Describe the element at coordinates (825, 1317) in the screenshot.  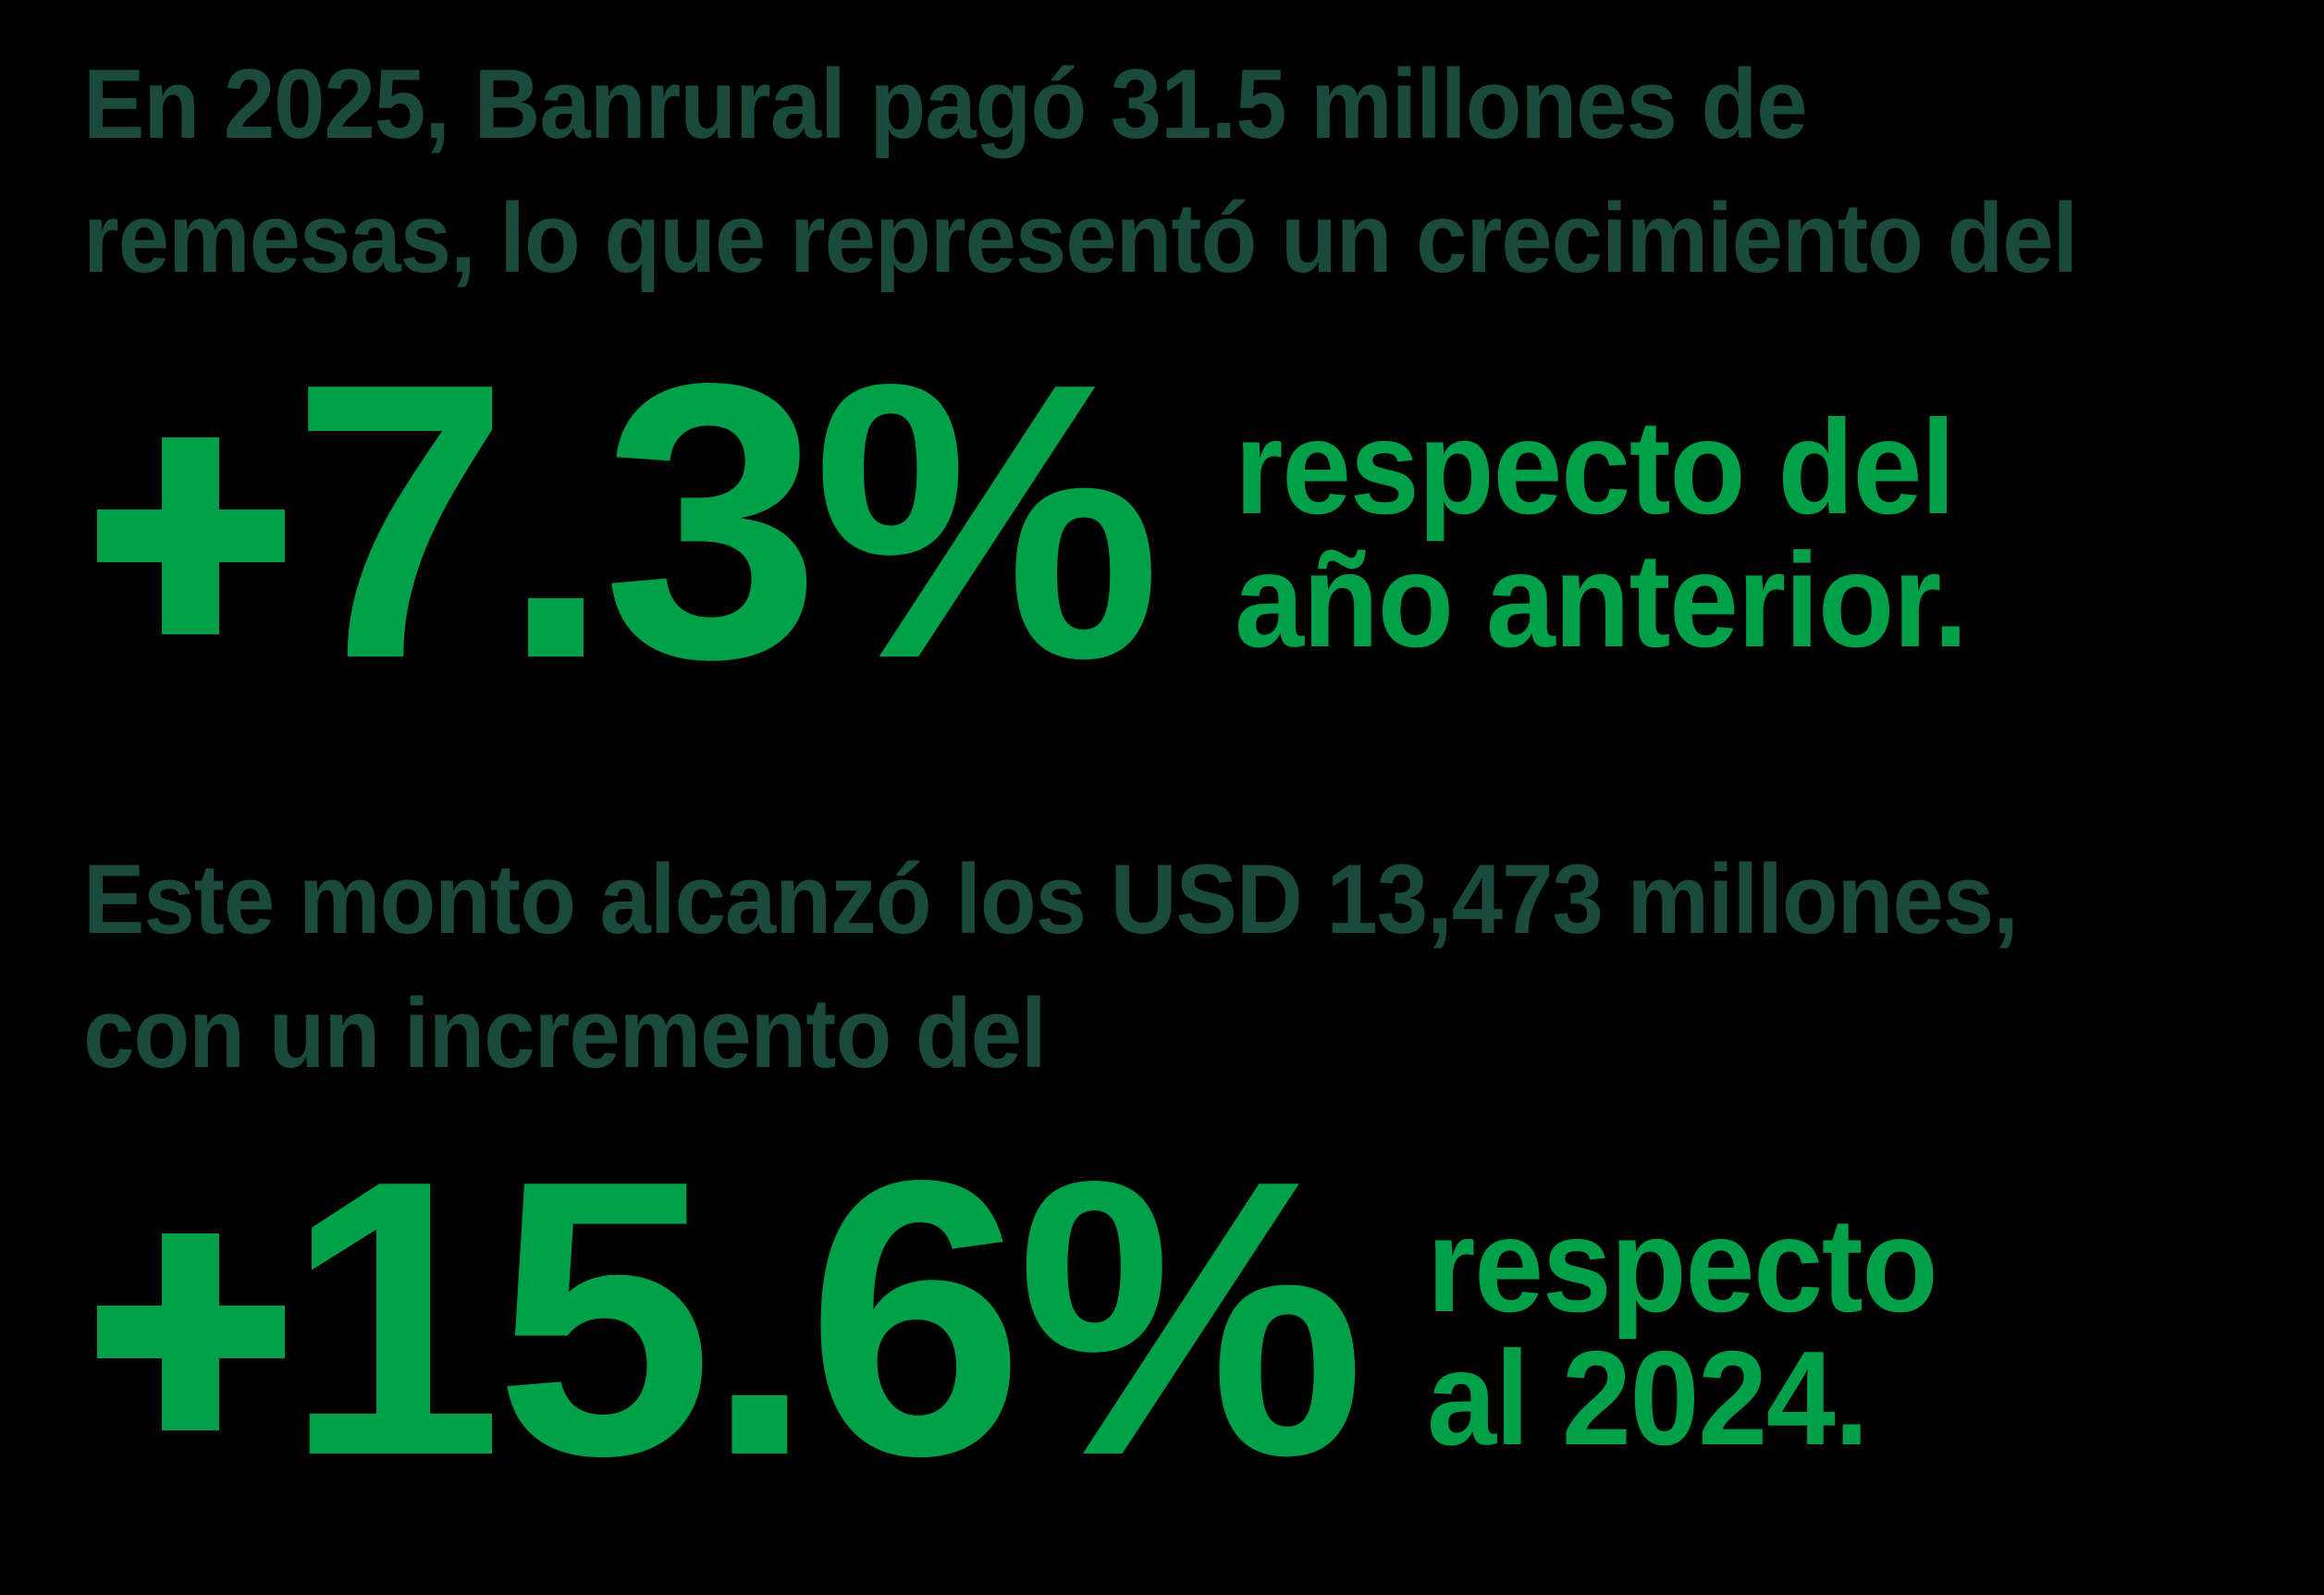
I see `stat2-value: 15.6%` at that location.